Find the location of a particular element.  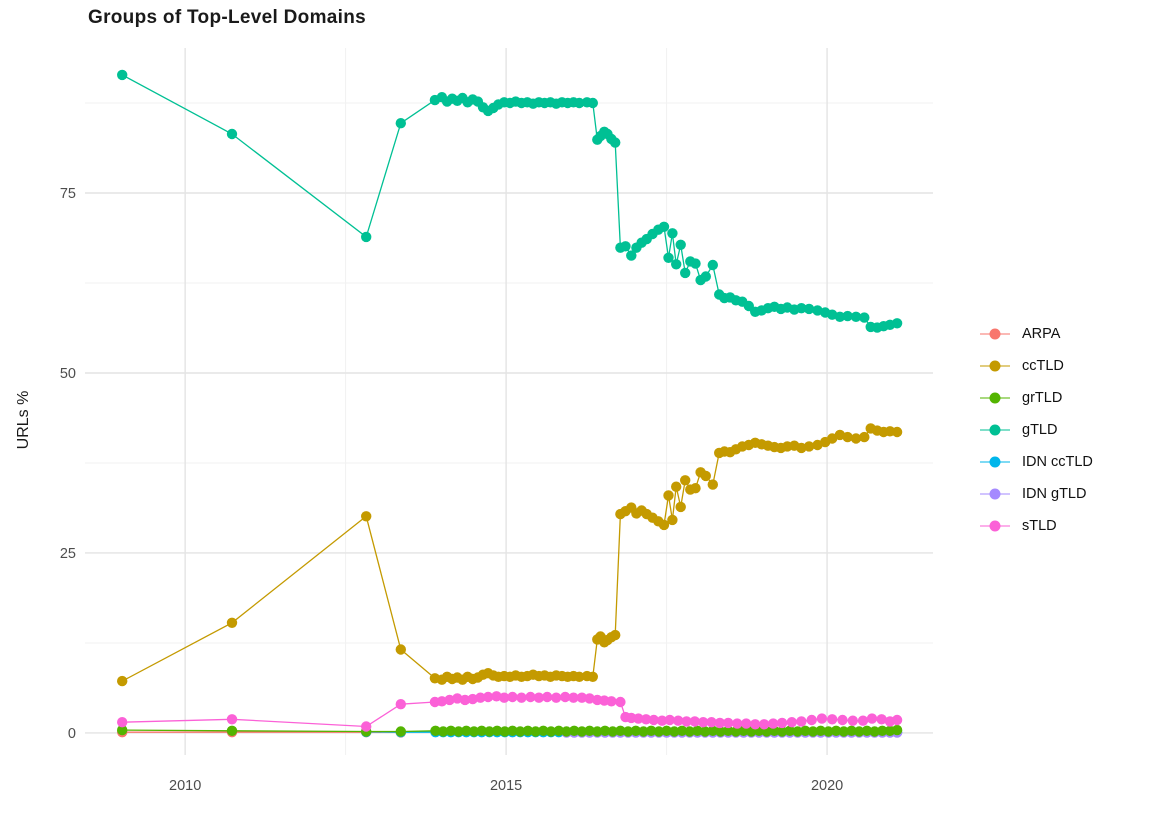

legend-label: gTLD is located at coordinates (1040, 430).